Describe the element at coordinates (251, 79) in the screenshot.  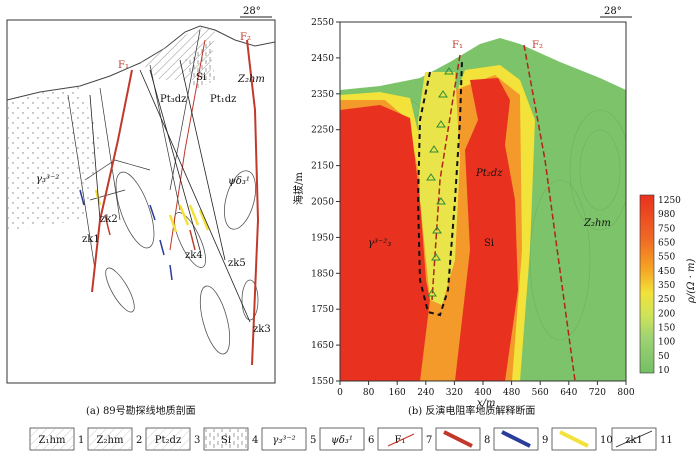
I see `panel-a-label-z2hm: Z₂hm` at that location.